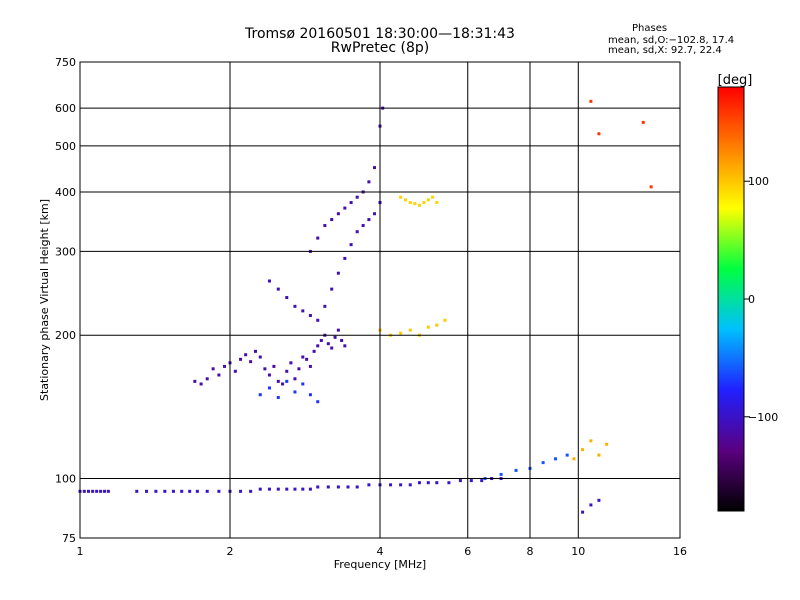  I want to click on y-tick-label: 200, so click(65, 335).